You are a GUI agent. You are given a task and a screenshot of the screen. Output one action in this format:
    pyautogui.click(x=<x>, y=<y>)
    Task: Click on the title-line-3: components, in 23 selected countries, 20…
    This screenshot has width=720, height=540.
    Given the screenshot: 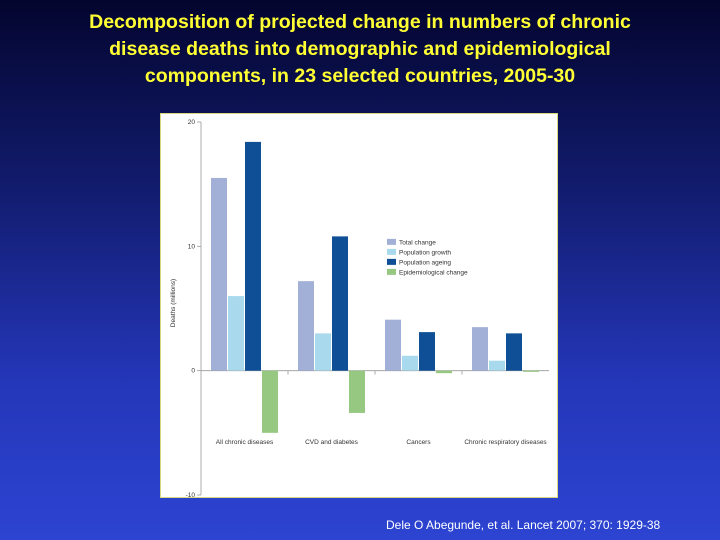 What is the action you would take?
    pyautogui.click(x=360, y=76)
    